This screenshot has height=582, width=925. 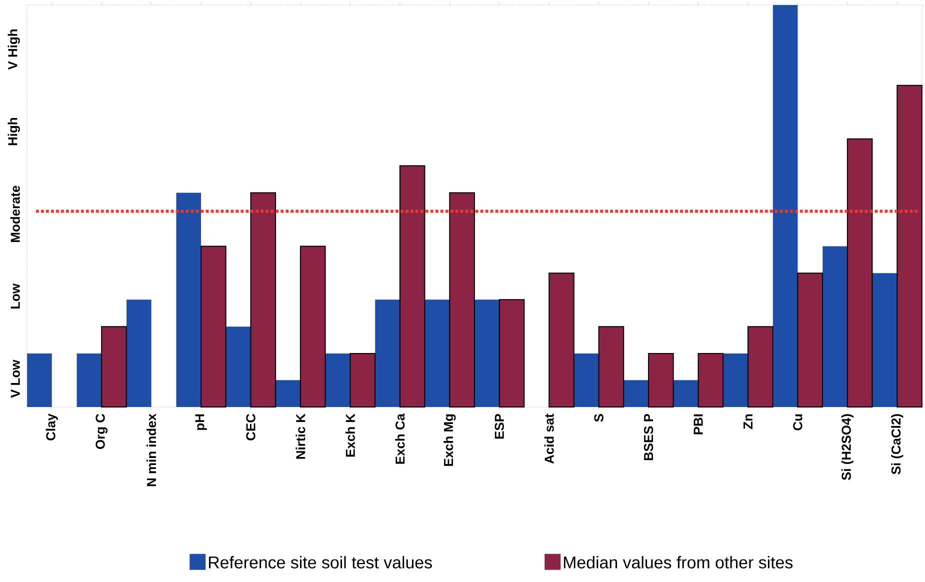 I want to click on text: V Low, so click(x=15, y=379).